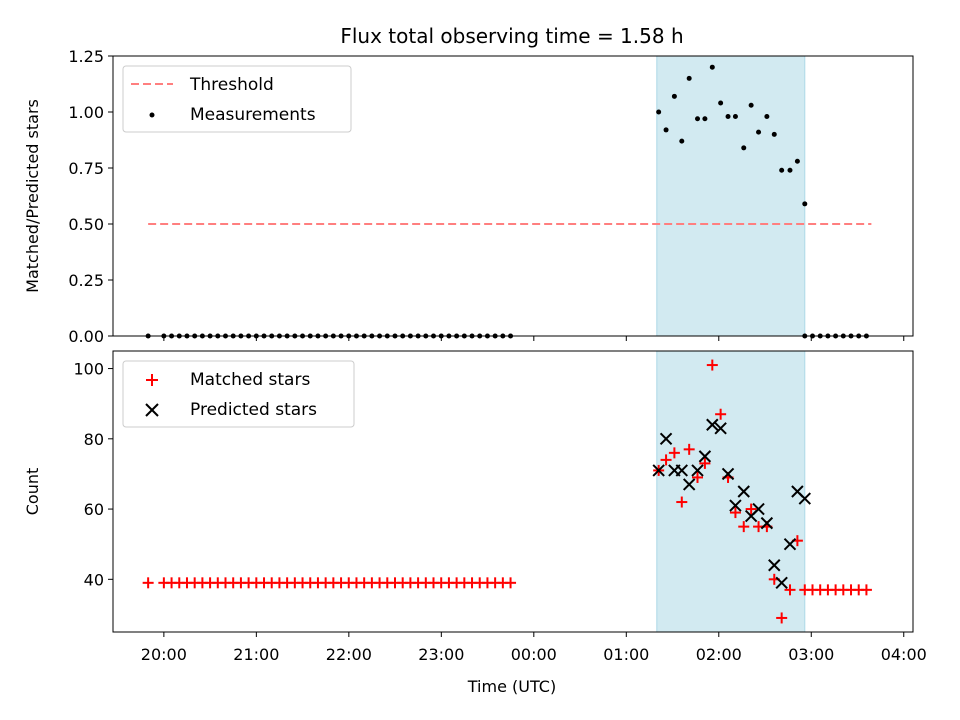 The image size is (960, 720). What do you see at coordinates (152, 380) in the screenshot?
I see `legend-matched-swatch` at bounding box center [152, 380].